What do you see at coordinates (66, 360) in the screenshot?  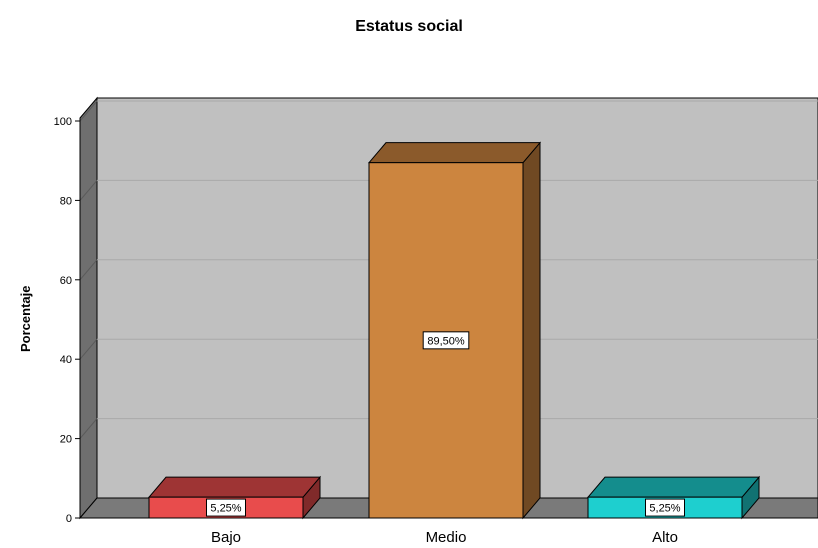 I see `y-tick-label: 40` at bounding box center [66, 360].